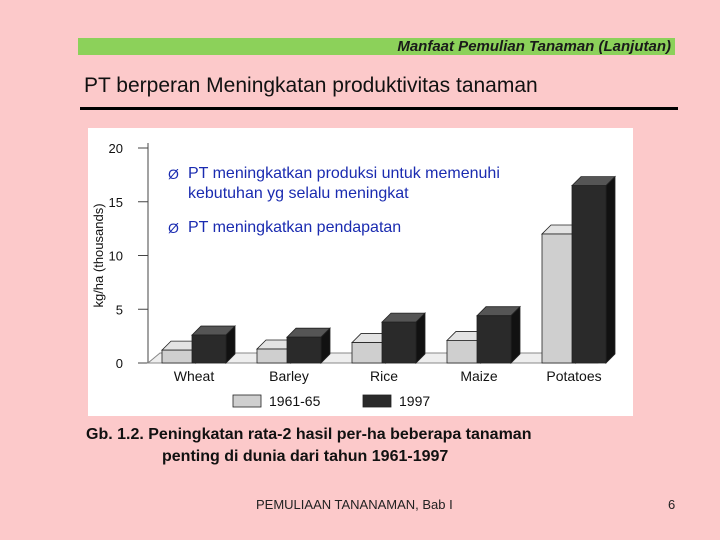 Image resolution: width=720 pixels, height=540 pixels. What do you see at coordinates (672, 504) in the screenshot?
I see `page-number: 6` at bounding box center [672, 504].